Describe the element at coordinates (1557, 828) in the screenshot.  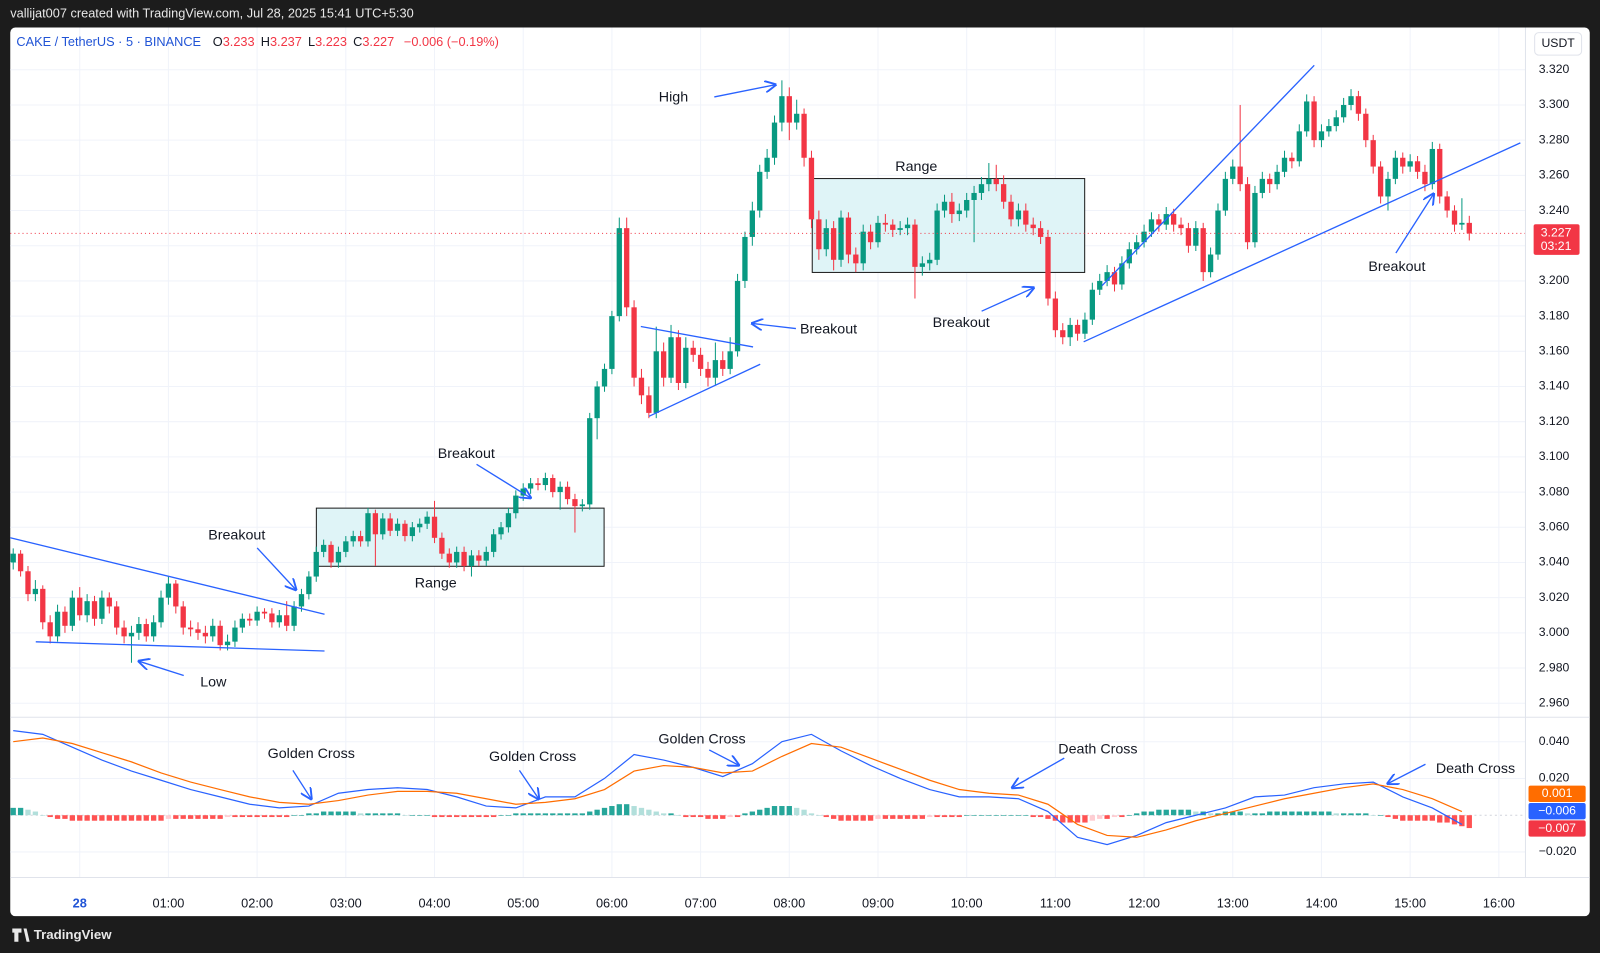
I see `last-value-tag` at that location.